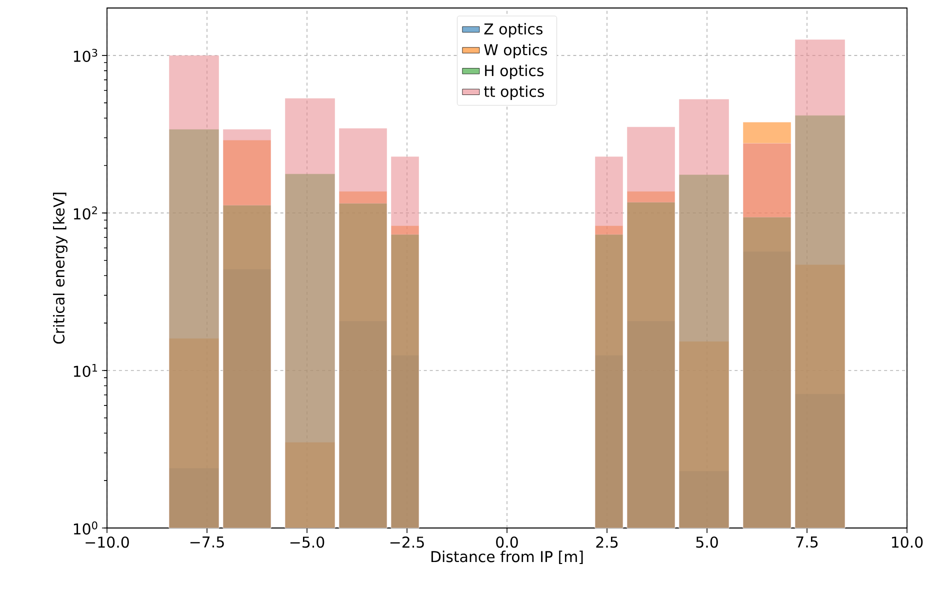  I want to click on x-tick-label: 7.5, so click(807, 542).